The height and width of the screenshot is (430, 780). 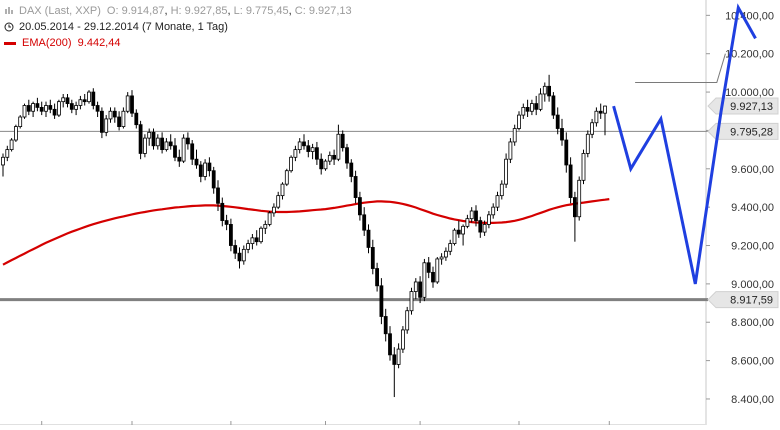 What do you see at coordinates (752, 247) in the screenshot?
I see `y-tick-label: 9.200,00` at bounding box center [752, 247].